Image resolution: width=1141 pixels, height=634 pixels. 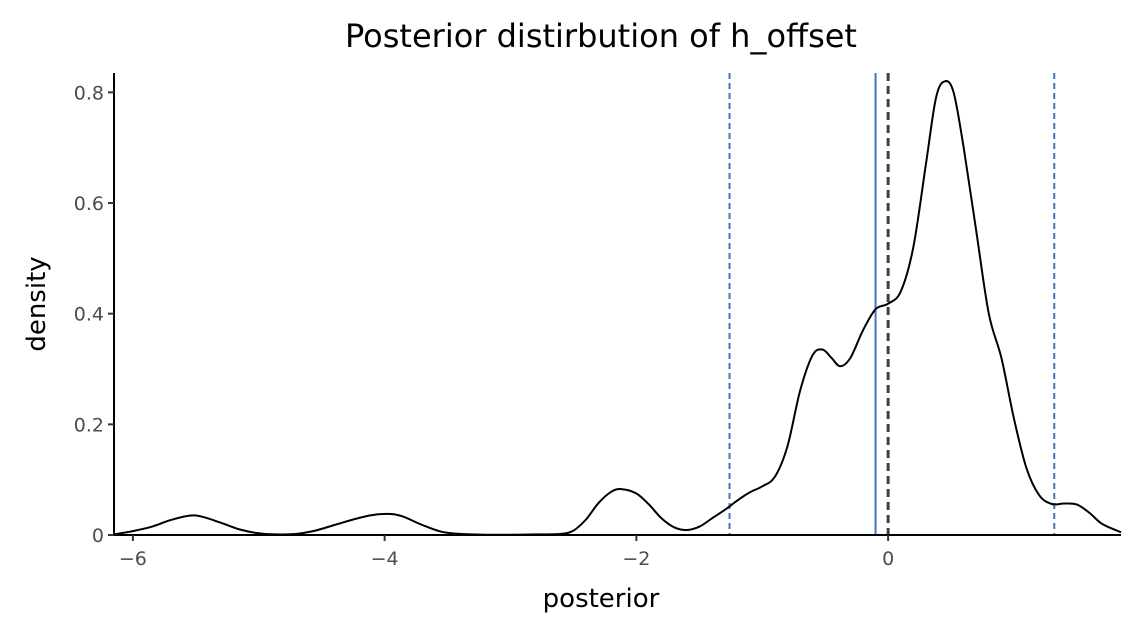 I want to click on y-tick-label: 0.6, so click(x=89, y=204).